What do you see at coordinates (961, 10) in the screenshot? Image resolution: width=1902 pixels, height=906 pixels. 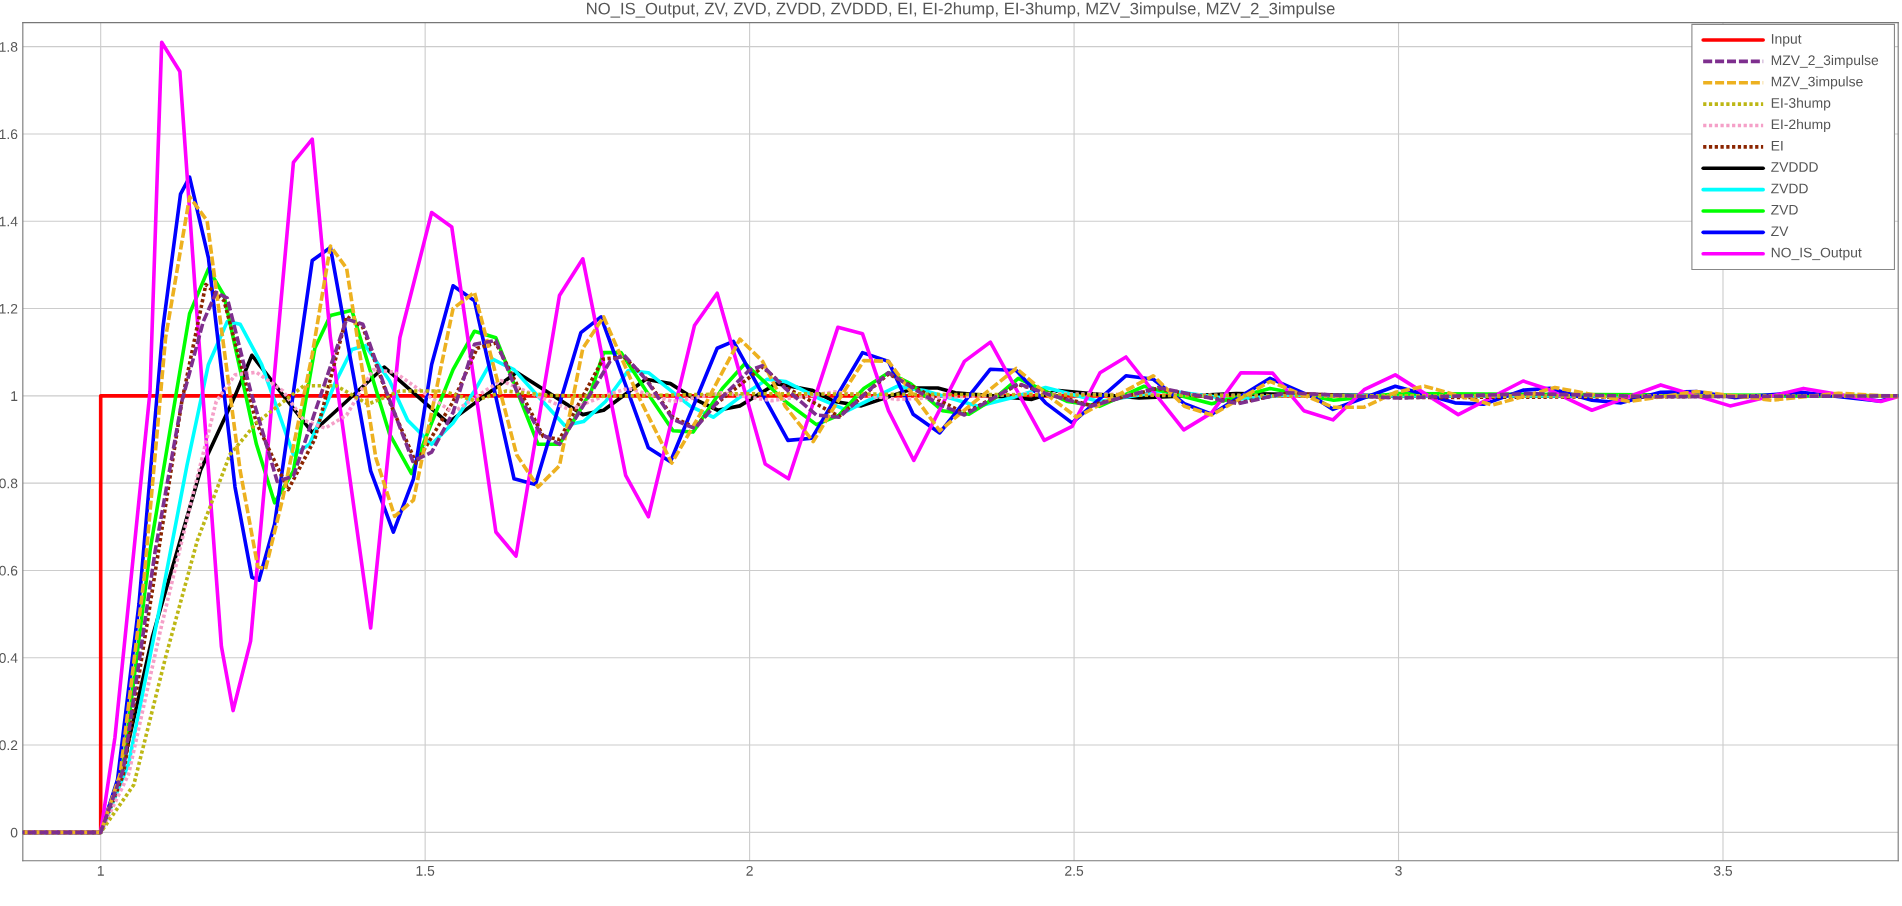 I see `chart-title: NO_IS_Output, ZV, ZVD, ZVDD, ZVDDD, EI, EI-2hump, EI-3hump, MZV_3impulse, MZV_2_3impulse` at bounding box center [961, 10].